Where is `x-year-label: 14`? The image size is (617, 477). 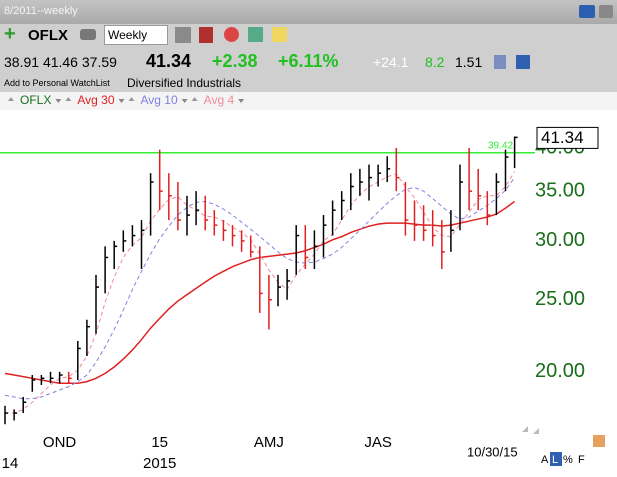
x-year-label: 14 is located at coordinates (10, 463).